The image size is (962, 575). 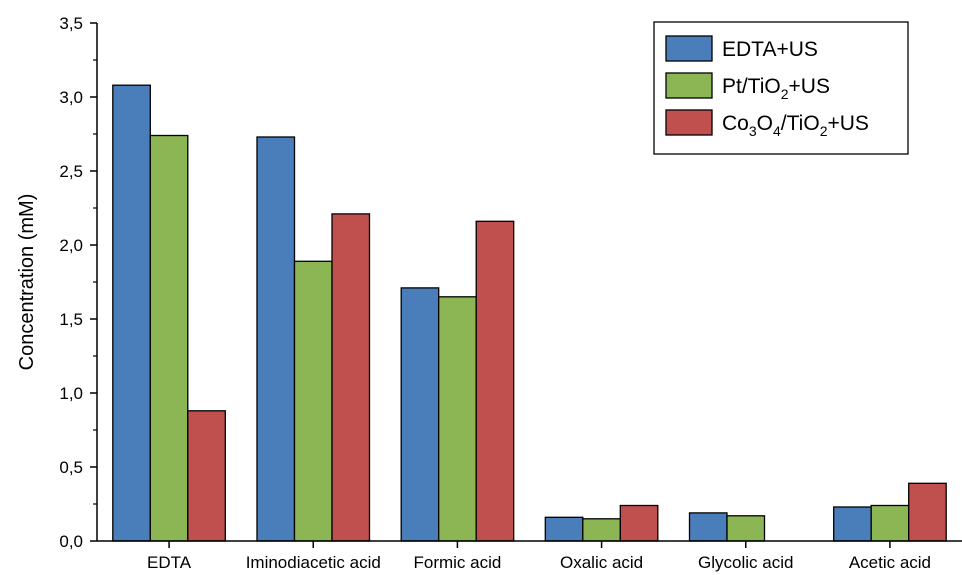 What do you see at coordinates (313, 562) in the screenshot?
I see `x-tick-label: Iminodiacetic acid` at bounding box center [313, 562].